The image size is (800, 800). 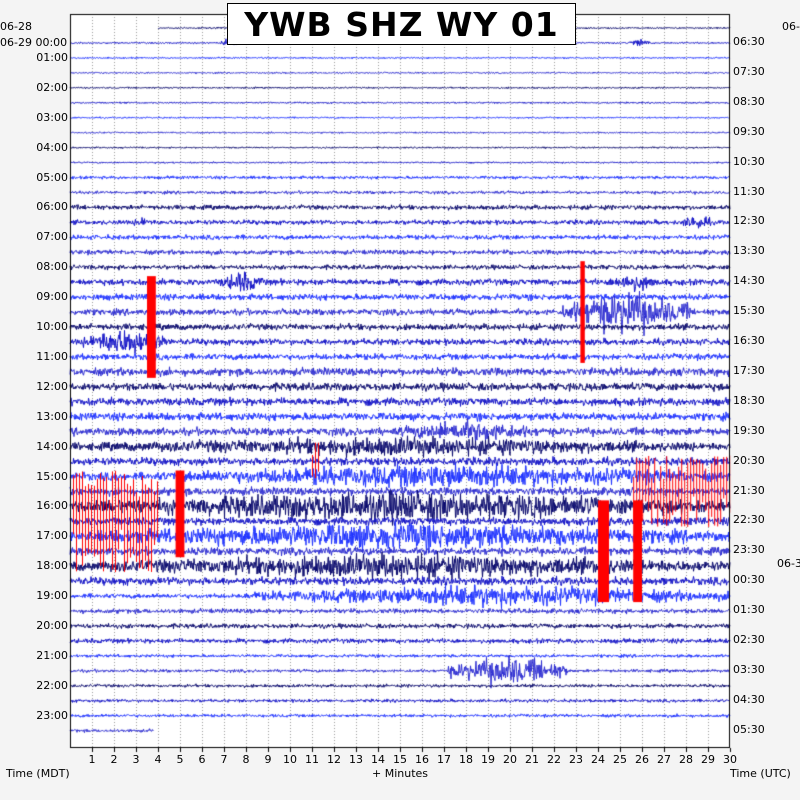 What do you see at coordinates (791, 26) in the screenshot?
I see `date-label-right-top: 06-2` at bounding box center [791, 26].